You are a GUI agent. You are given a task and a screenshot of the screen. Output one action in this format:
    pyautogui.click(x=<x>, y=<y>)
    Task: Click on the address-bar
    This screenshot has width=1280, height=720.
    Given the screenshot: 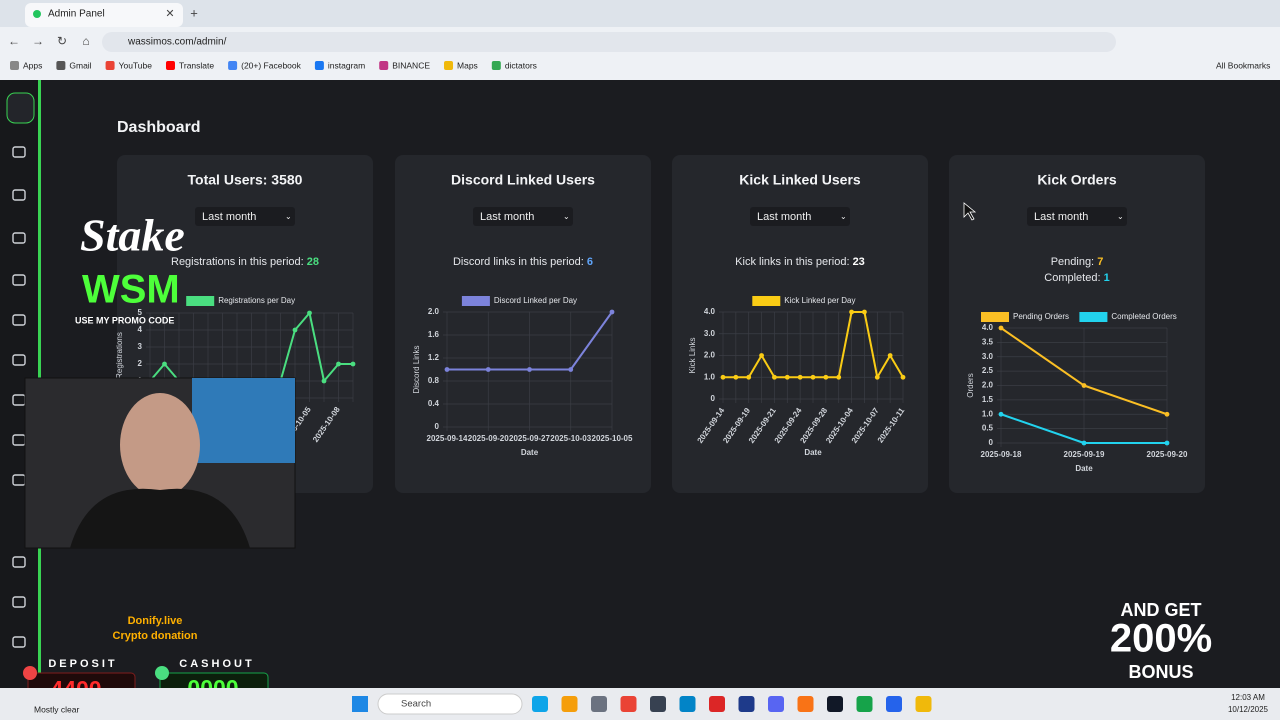 What is the action you would take?
    pyautogui.click(x=609, y=42)
    